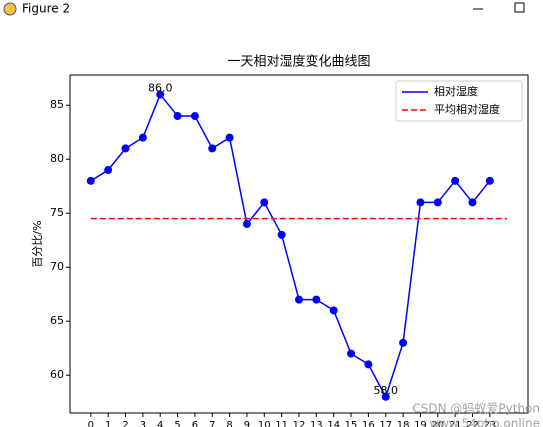 The width and height of the screenshot is (543, 427). I want to click on x-tick-label: 10, so click(264, 423).